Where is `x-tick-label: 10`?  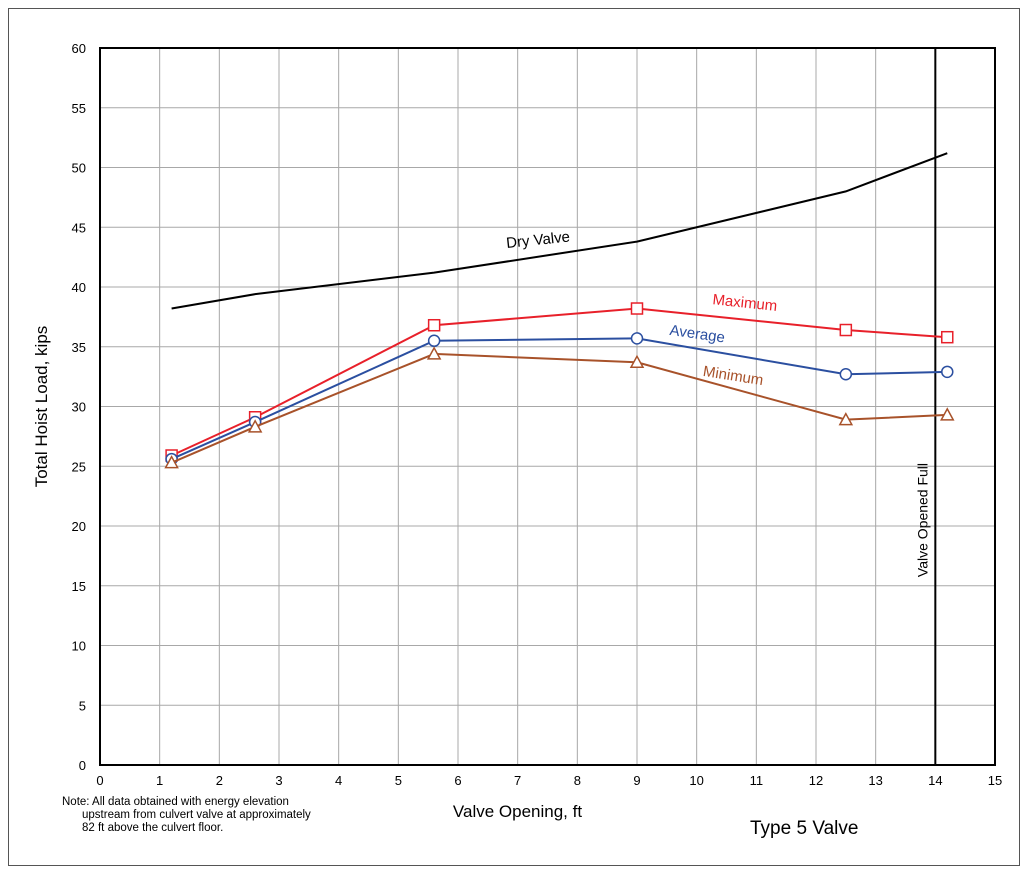 x-tick-label: 10 is located at coordinates (696, 780).